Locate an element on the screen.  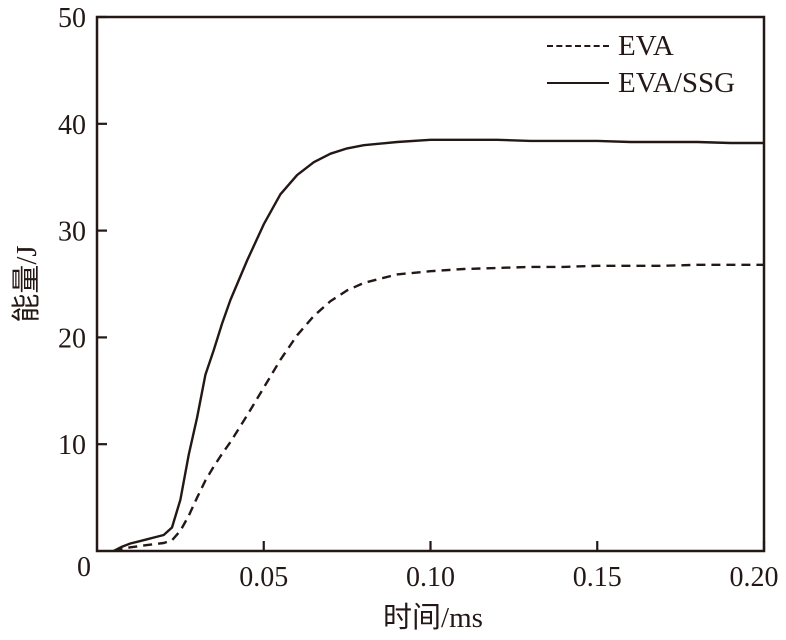
legend-label-eva-ssg: EVA/SSG is located at coordinates (677, 82).